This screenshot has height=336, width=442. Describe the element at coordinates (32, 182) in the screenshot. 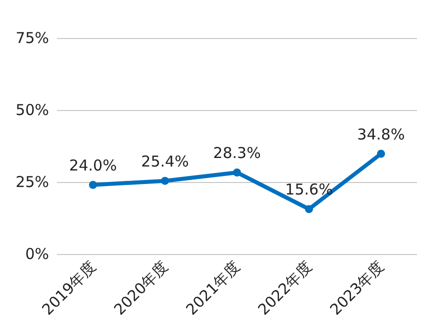

I see `y-tick-label: 25%` at that location.